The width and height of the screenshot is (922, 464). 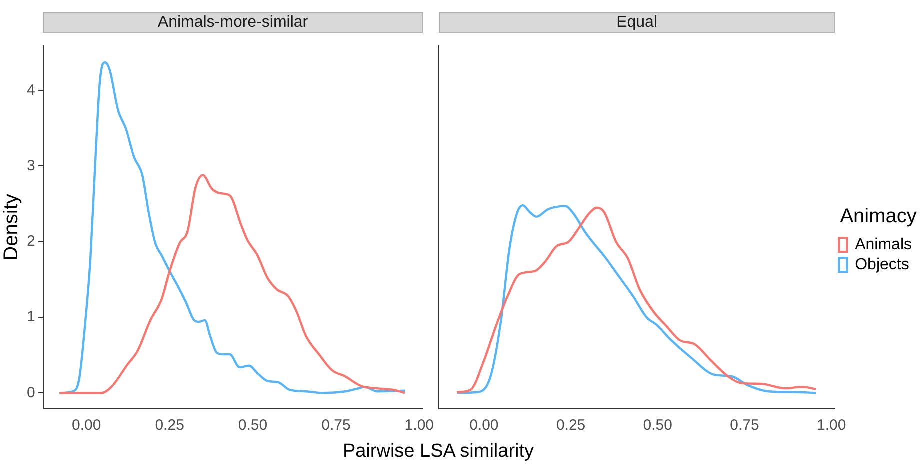 What do you see at coordinates (439, 452) in the screenshot?
I see `x-axis-title: Pairwise LSA similarity` at bounding box center [439, 452].